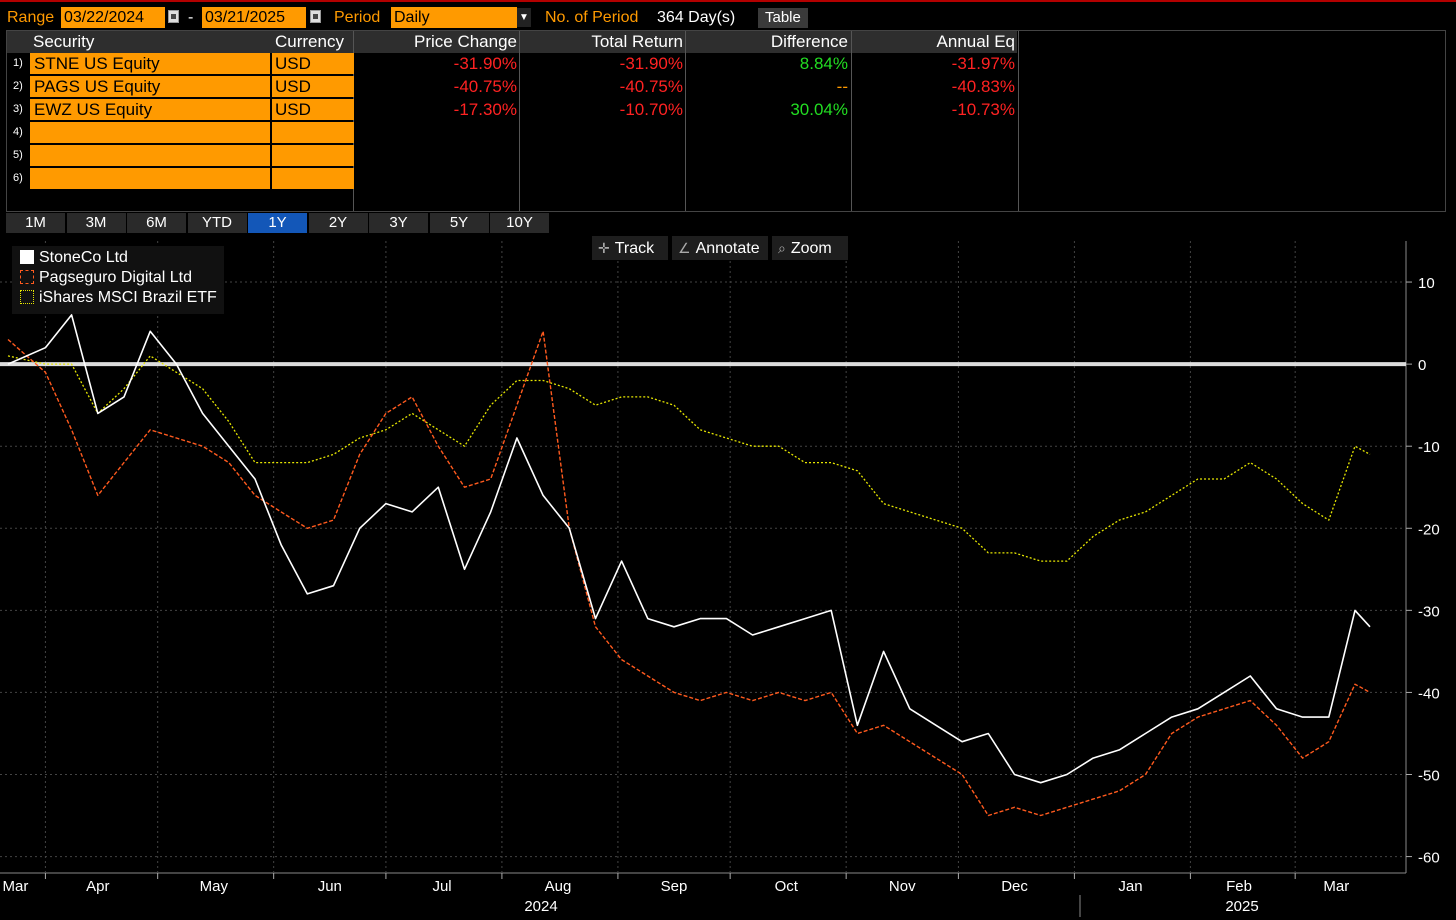 The width and height of the screenshot is (1456, 920). What do you see at coordinates (1429, 776) in the screenshot?
I see `y-tick-label: -50` at bounding box center [1429, 776].